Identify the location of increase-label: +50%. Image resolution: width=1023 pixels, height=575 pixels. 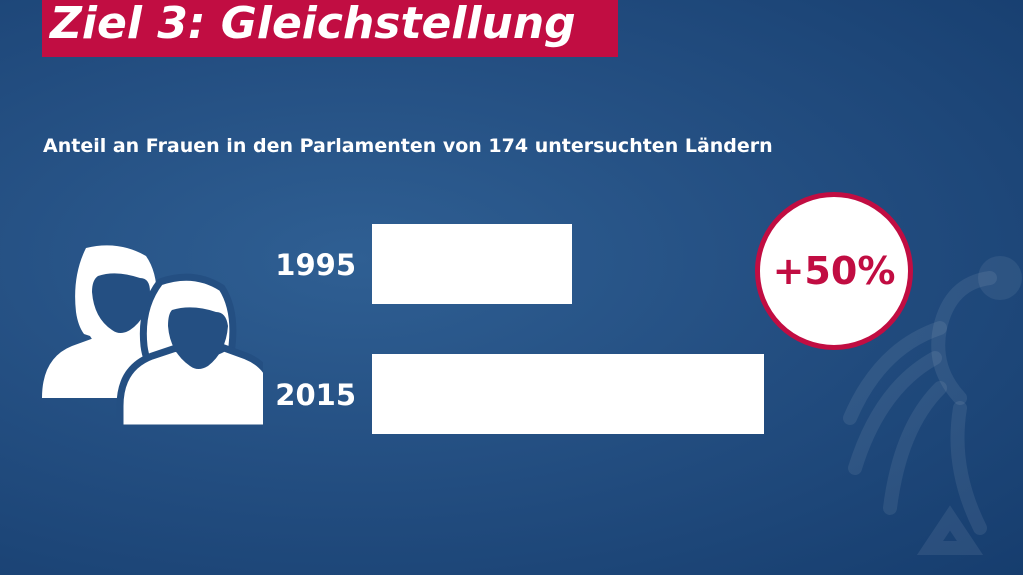
(834, 271).